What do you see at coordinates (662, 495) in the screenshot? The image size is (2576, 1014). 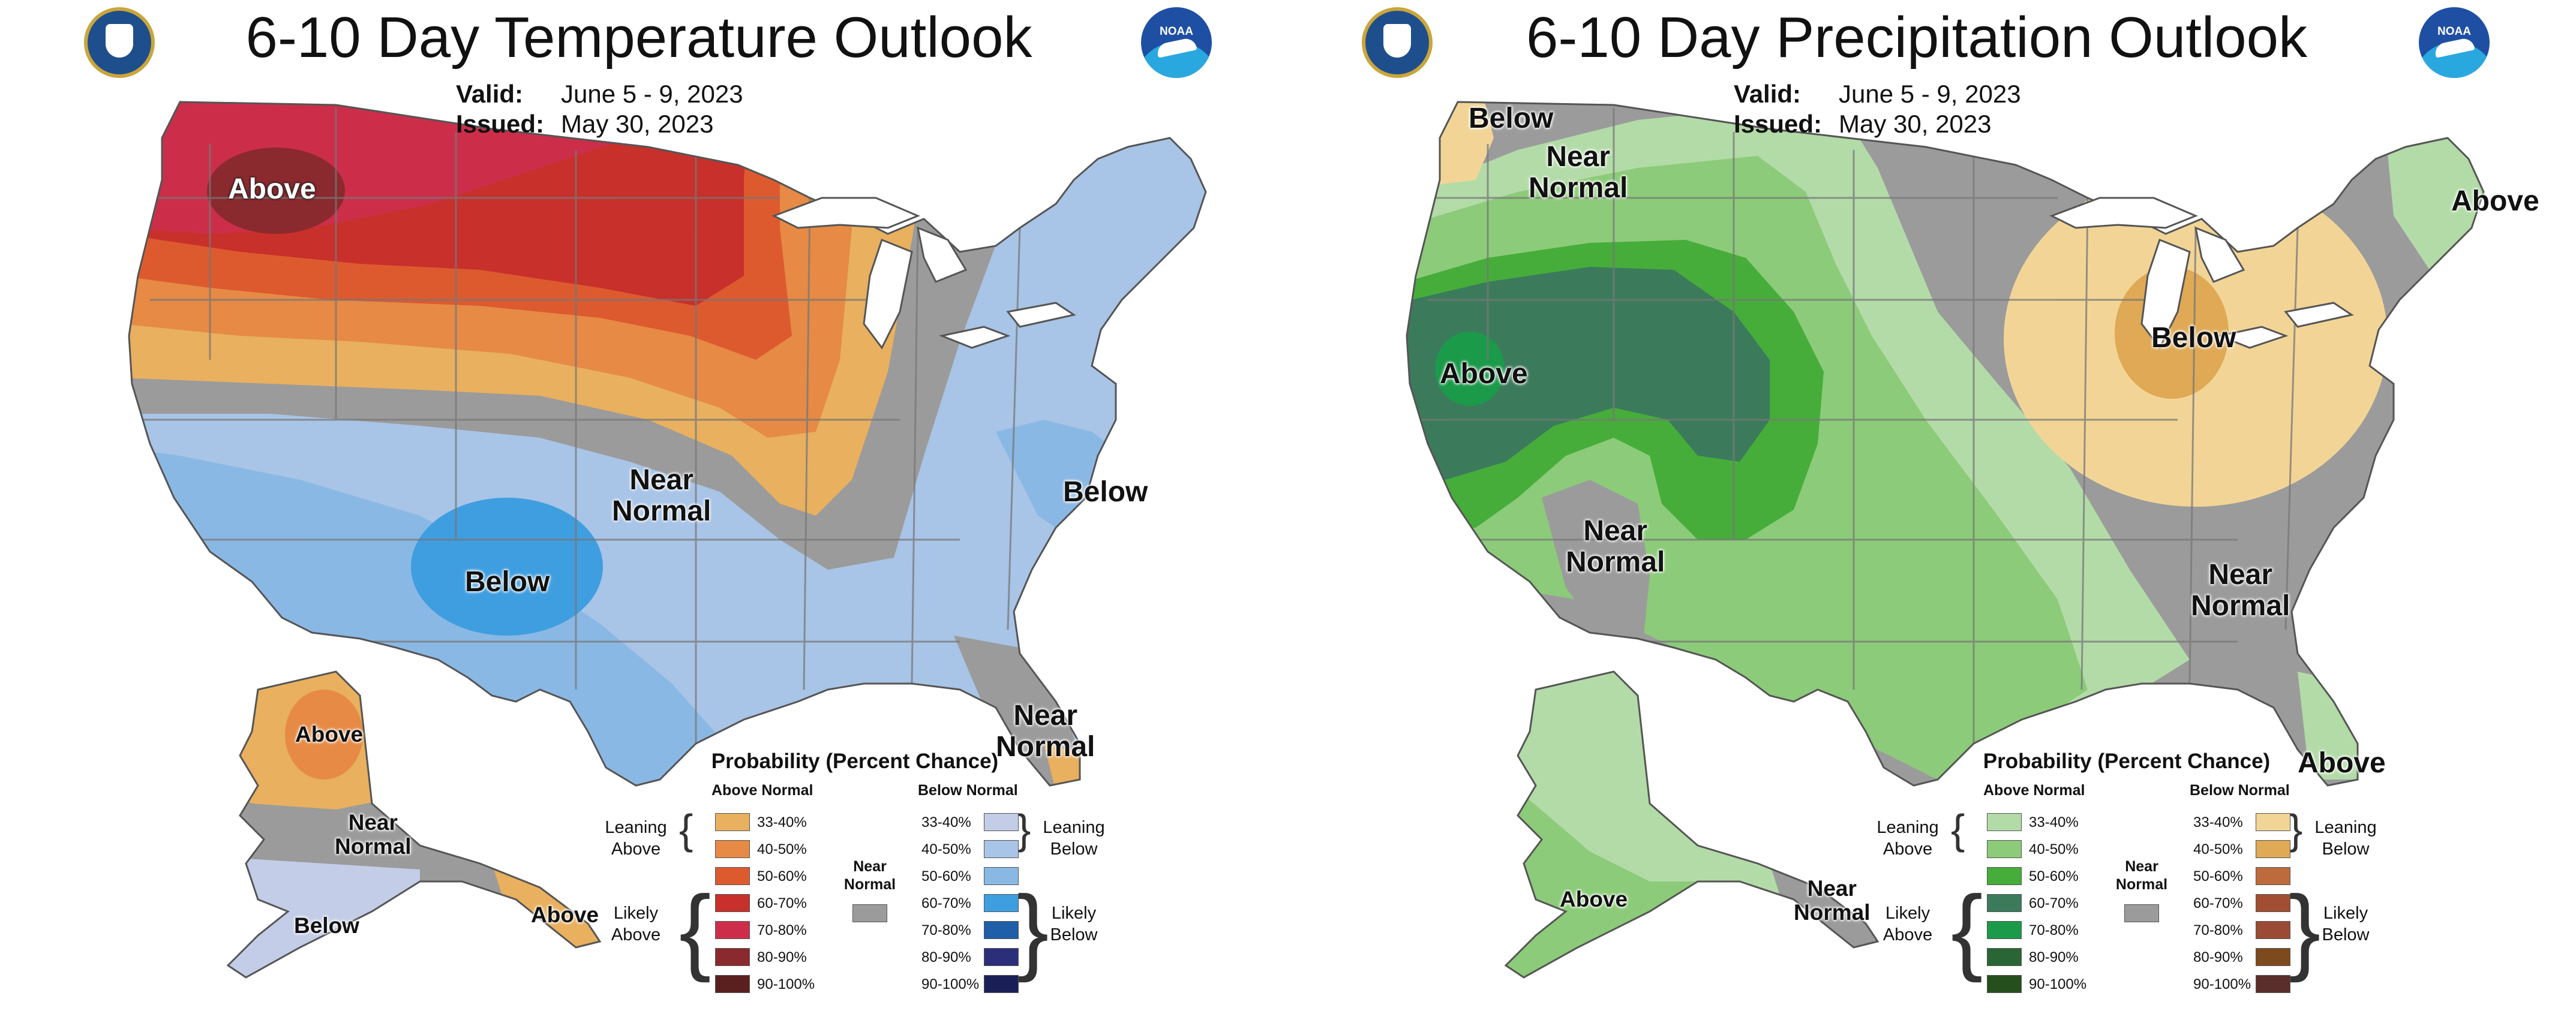 I see `map-label-near-normal-center: Near Normal` at bounding box center [662, 495].